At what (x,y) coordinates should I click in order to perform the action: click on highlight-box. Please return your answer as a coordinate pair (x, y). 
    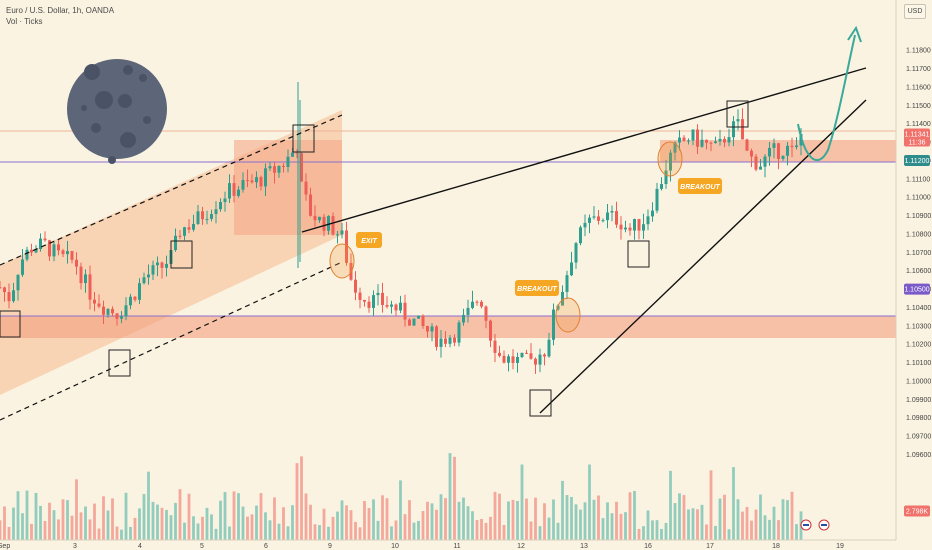
    Looking at the image, I should click on (303, 138).